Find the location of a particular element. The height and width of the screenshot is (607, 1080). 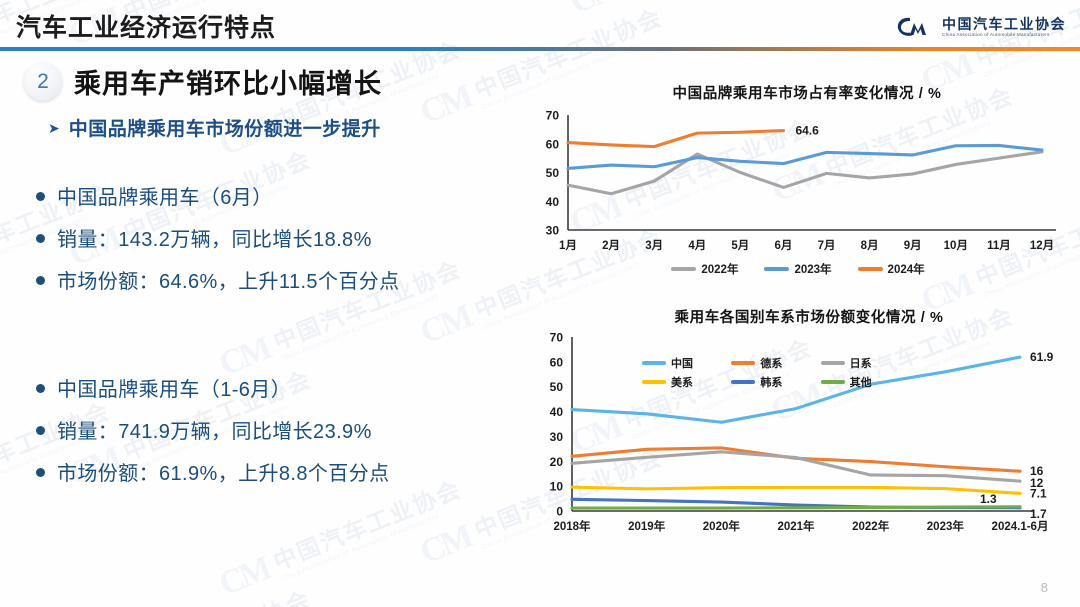

svg-text: 10 is located at coordinates (557, 487).